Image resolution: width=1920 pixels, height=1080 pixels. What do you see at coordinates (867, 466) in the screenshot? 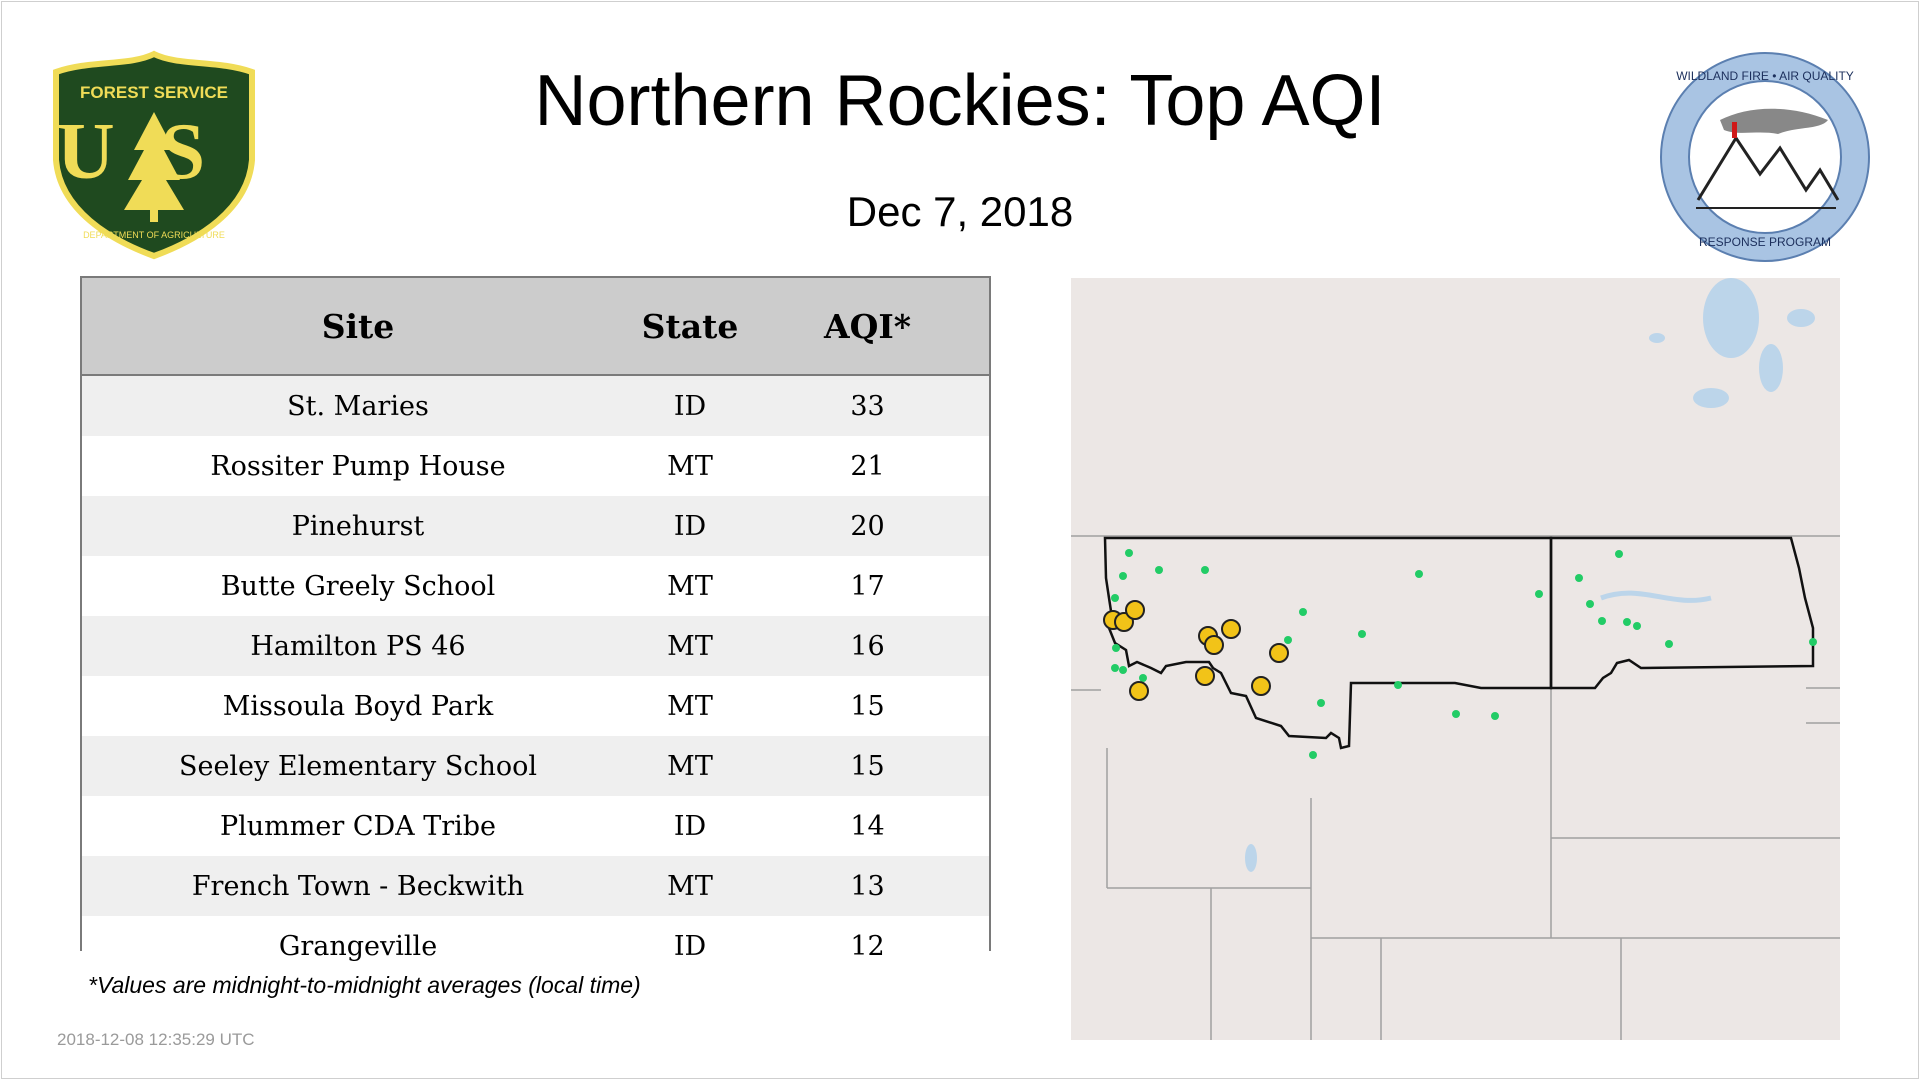
I see `aqi-cell: 21` at bounding box center [867, 466].